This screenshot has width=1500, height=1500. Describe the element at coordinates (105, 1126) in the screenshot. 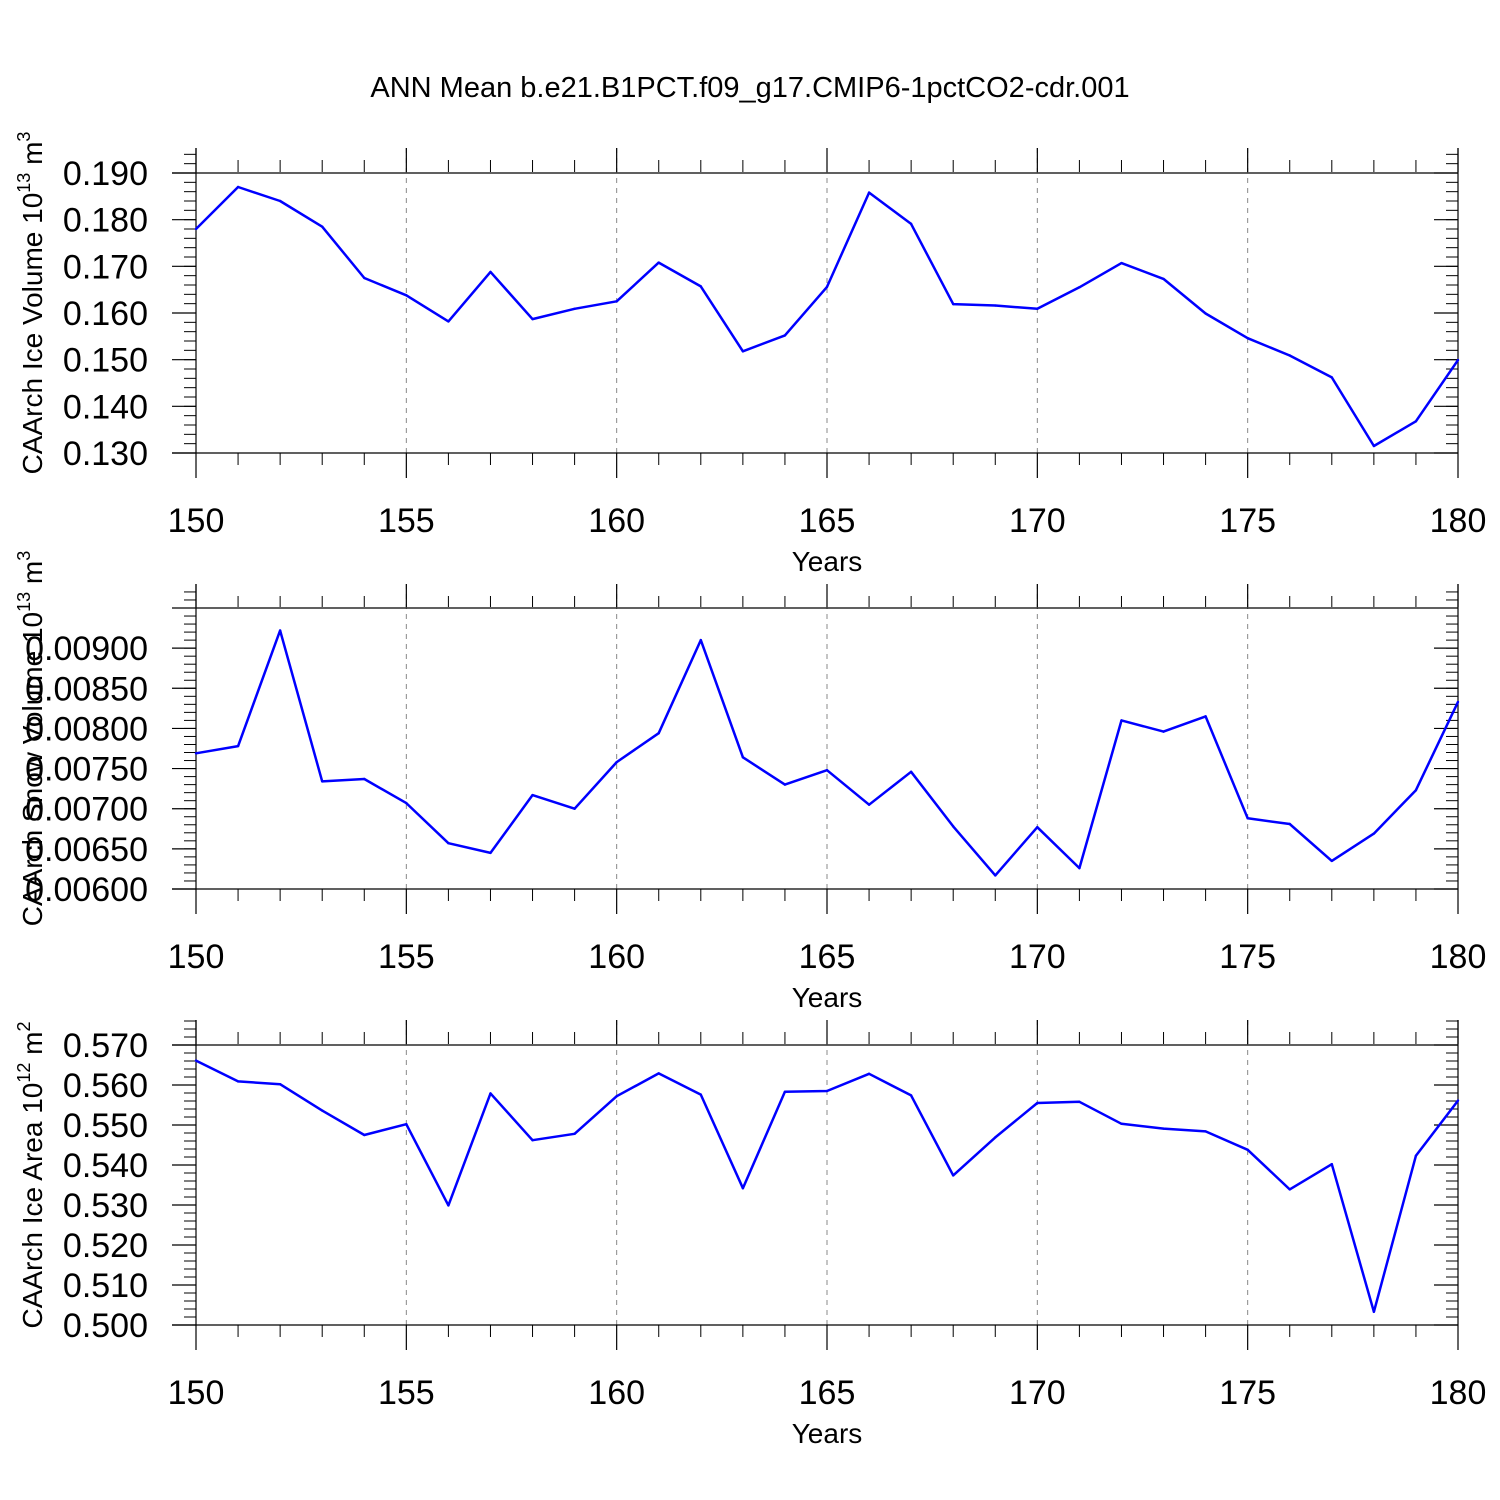

I see `y-tick-label: 0.550` at that location.